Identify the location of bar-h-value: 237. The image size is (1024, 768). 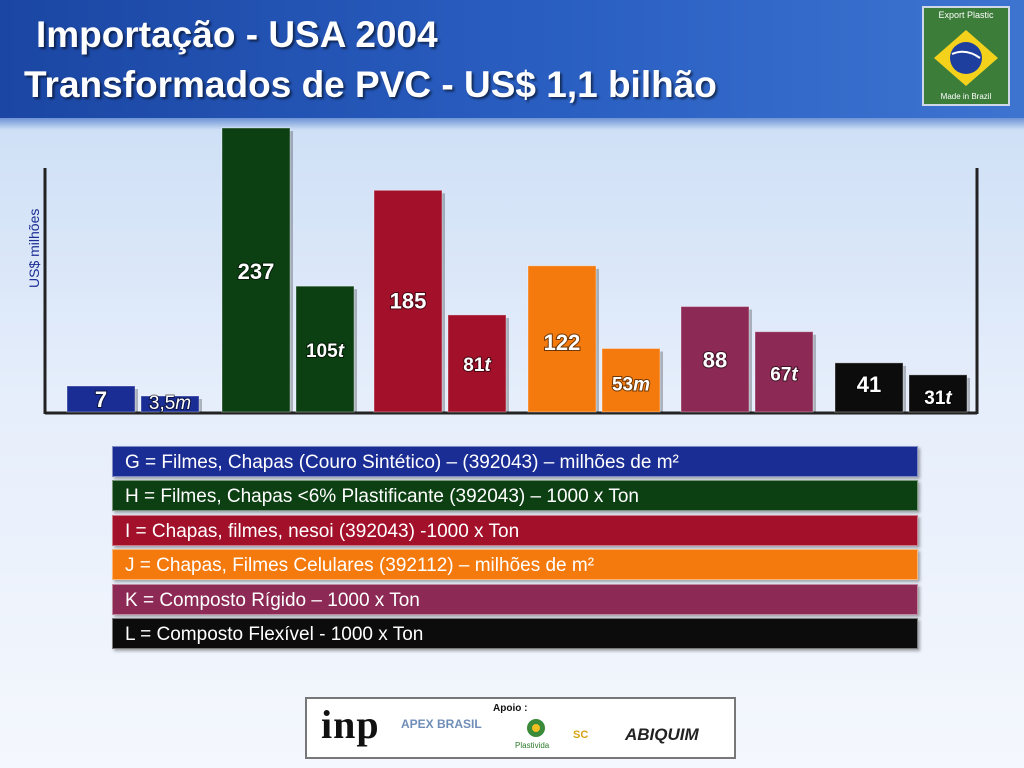
(257, 270).